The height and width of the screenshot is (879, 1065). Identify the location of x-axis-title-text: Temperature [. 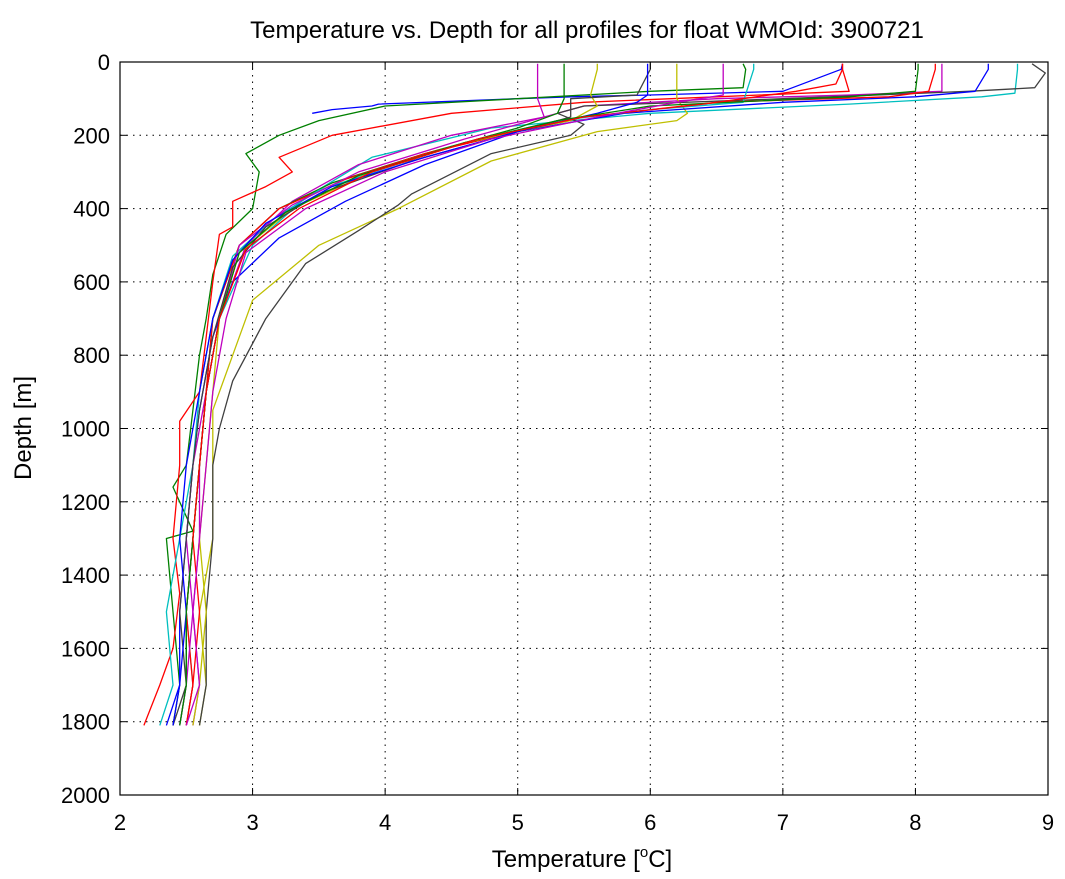
(566, 859).